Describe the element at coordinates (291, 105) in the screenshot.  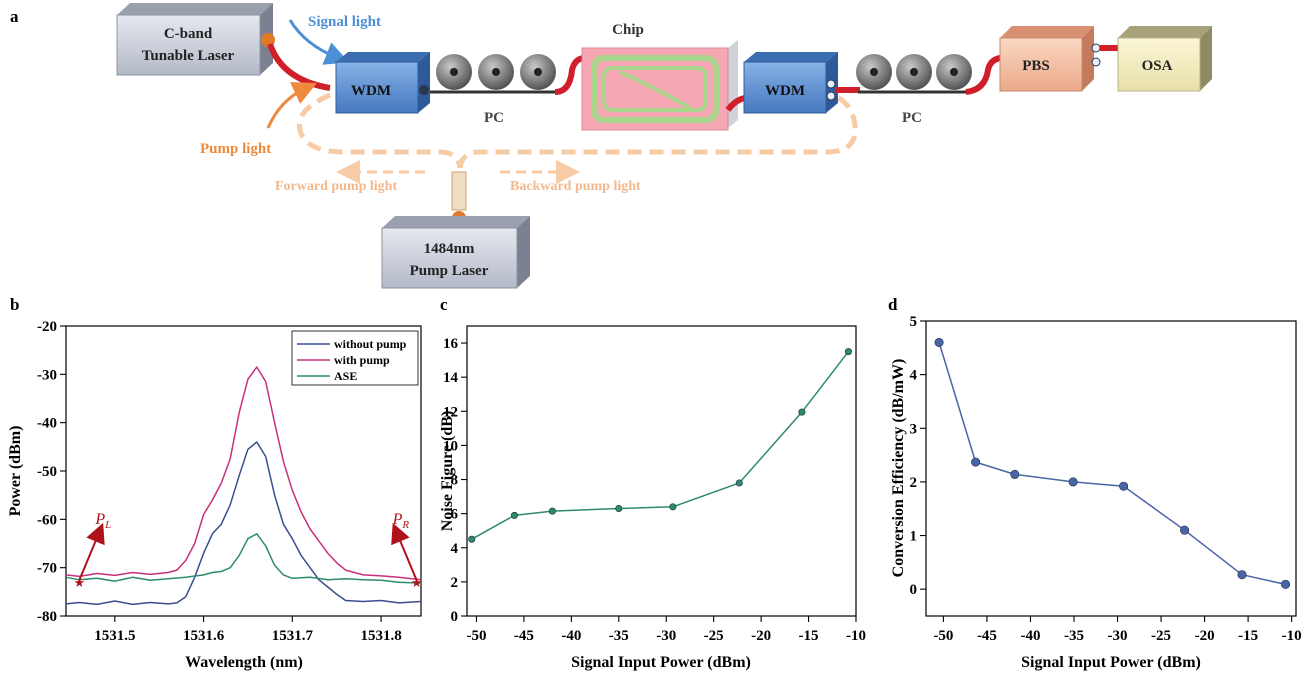
I see `pump-arrow` at that location.